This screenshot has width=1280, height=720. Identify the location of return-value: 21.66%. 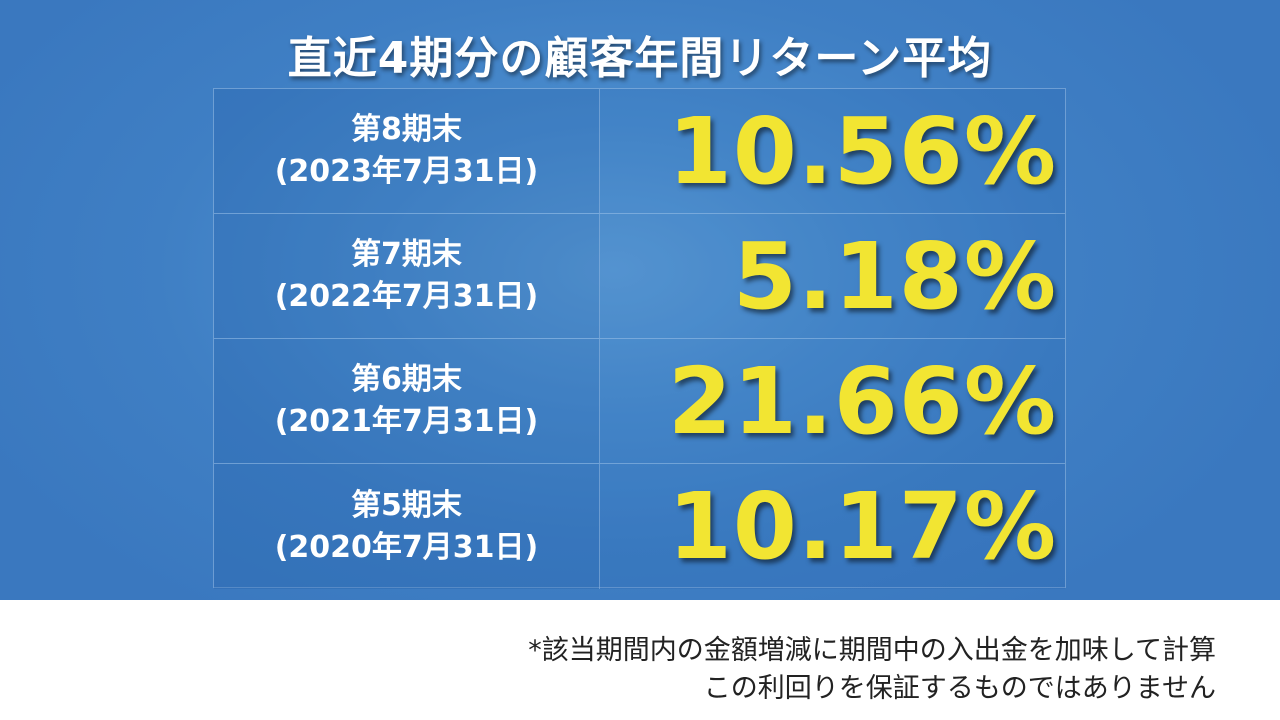
(862, 401).